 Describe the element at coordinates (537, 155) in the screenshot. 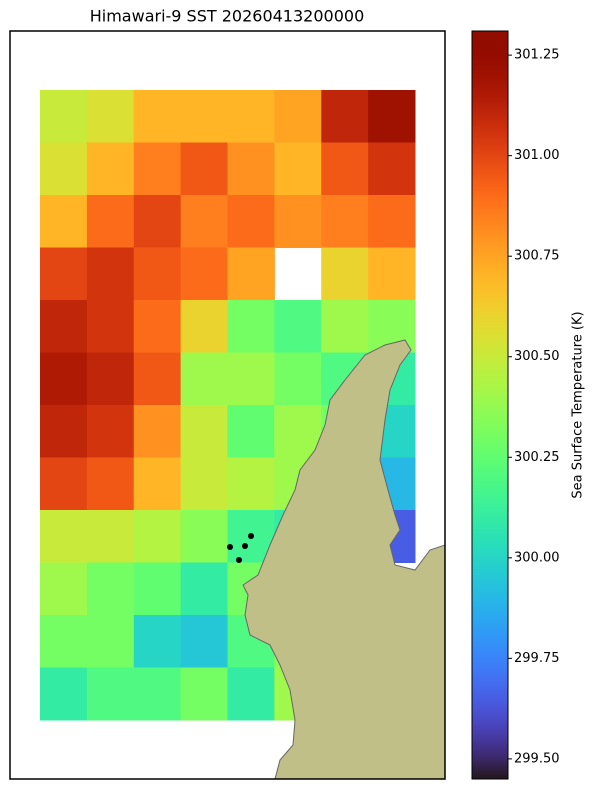

I see `colorbar-tick-label: 301.00` at that location.